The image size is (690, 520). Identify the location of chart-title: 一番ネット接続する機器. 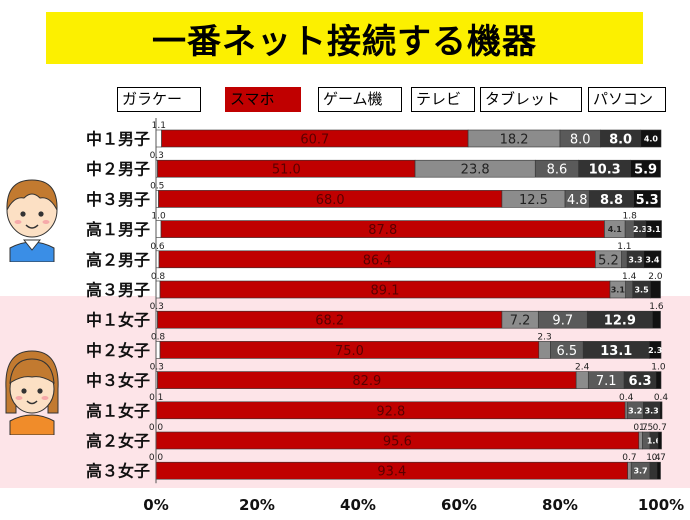
(344, 38).